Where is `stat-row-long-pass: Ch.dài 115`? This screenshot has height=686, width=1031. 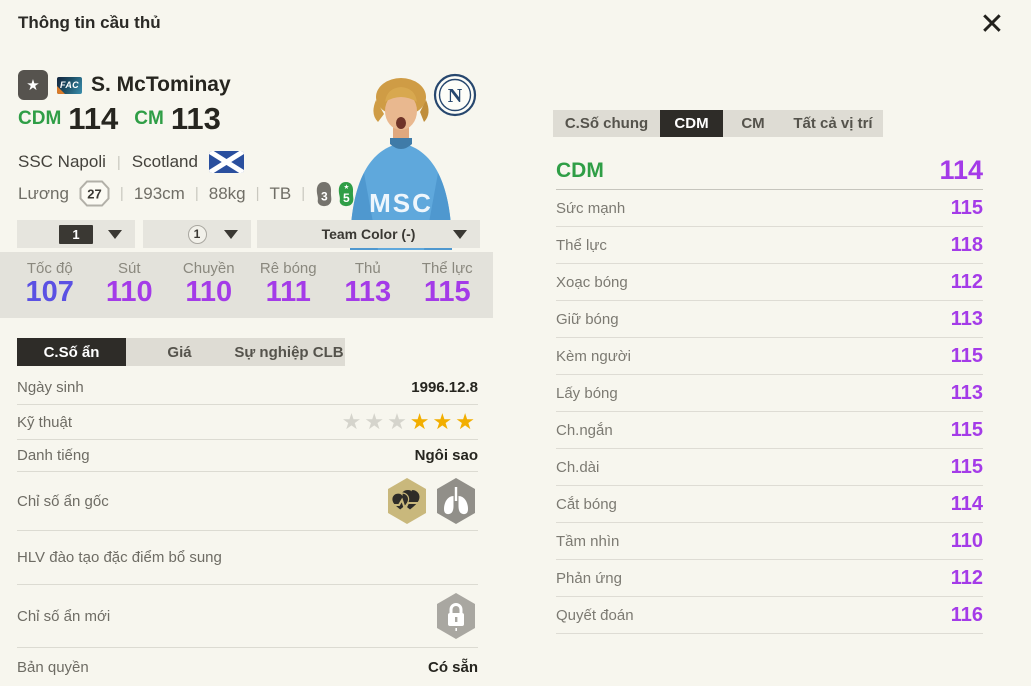 stat-row-long-pass: Ch.dài 115 is located at coordinates (769, 467).